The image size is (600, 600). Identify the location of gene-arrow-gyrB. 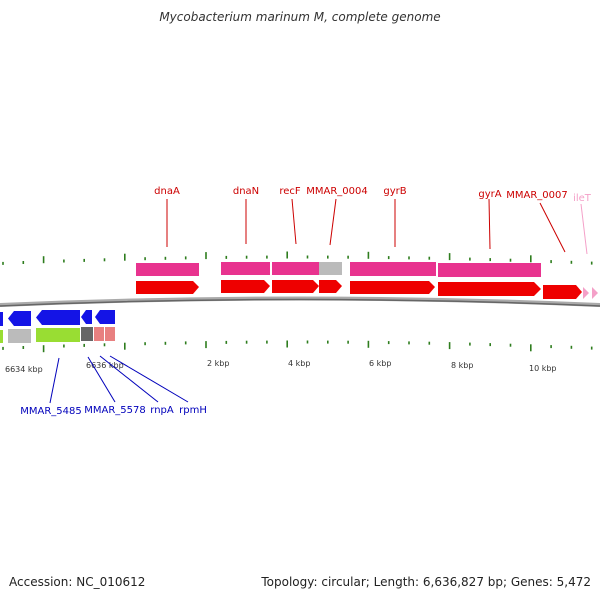
(392, 287).